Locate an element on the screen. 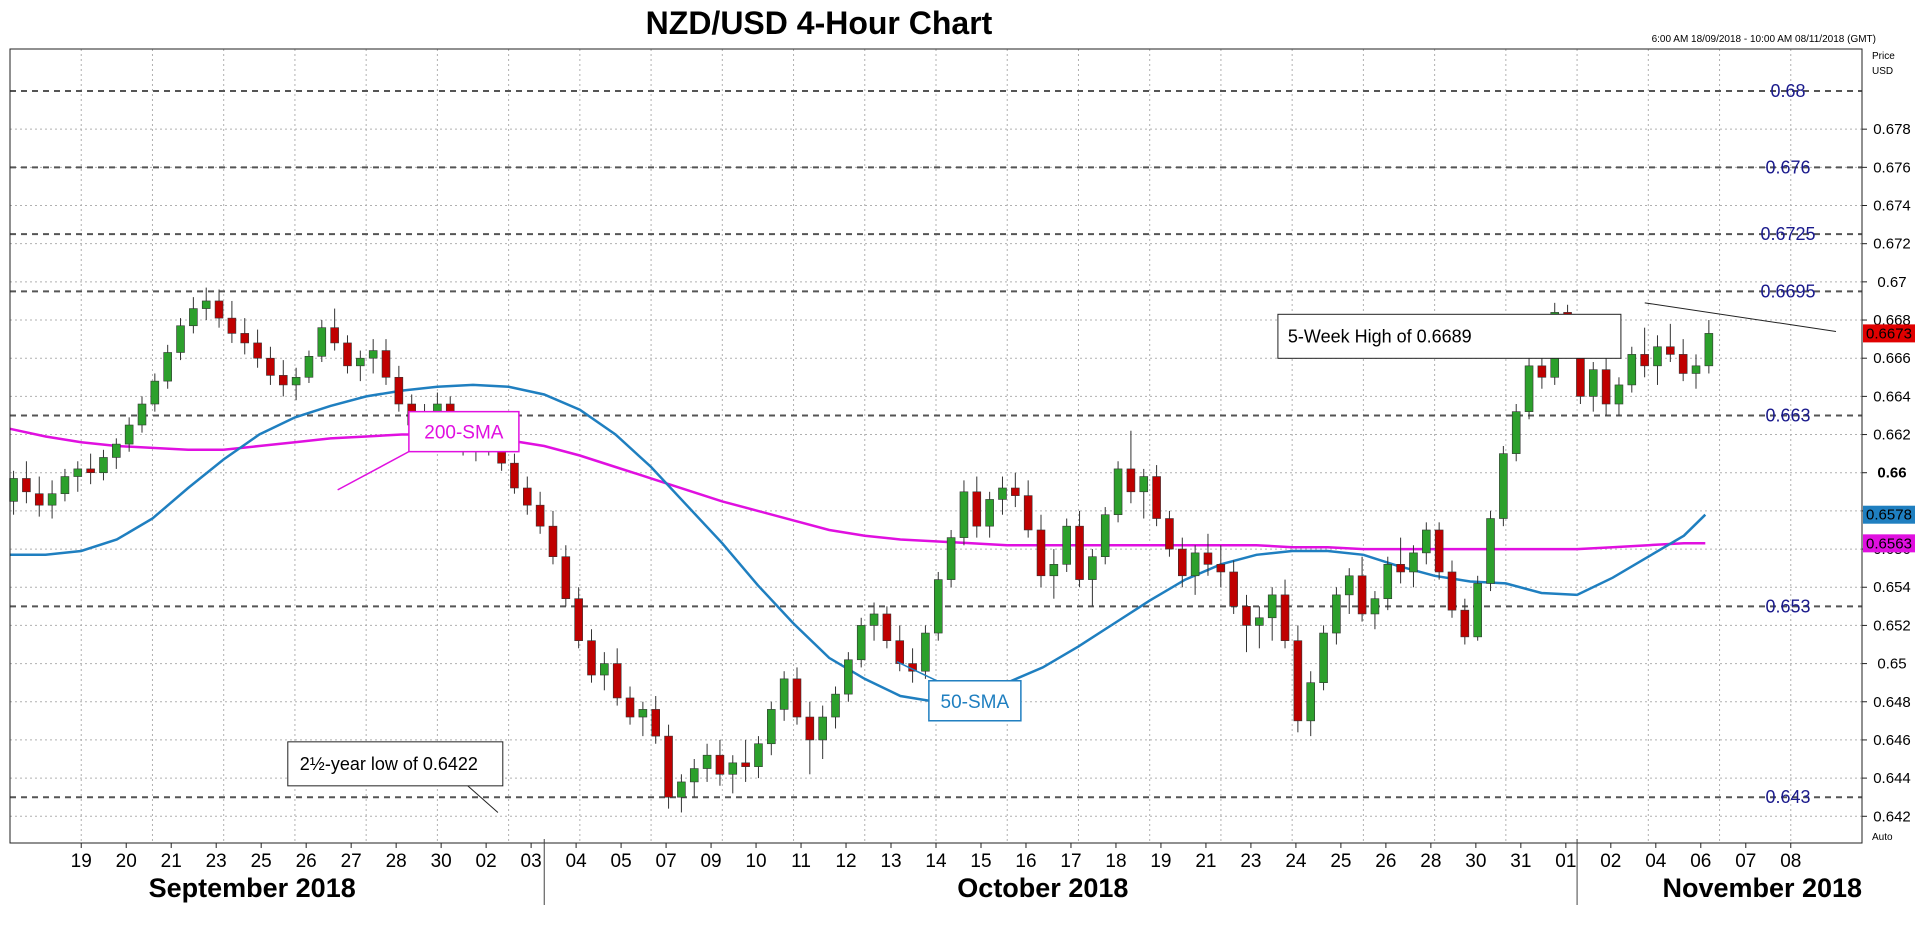  chart-title: NZD/USD 4-Hour Chart is located at coordinates (819, 23).